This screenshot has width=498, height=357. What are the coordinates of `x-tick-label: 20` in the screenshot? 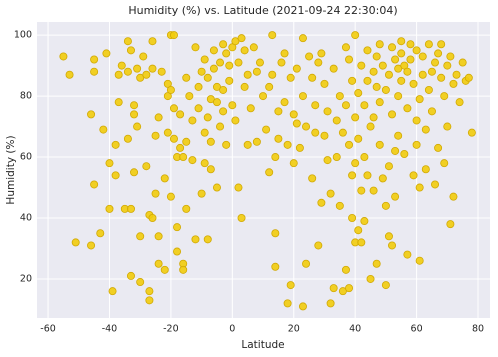 It's located at (294, 329).